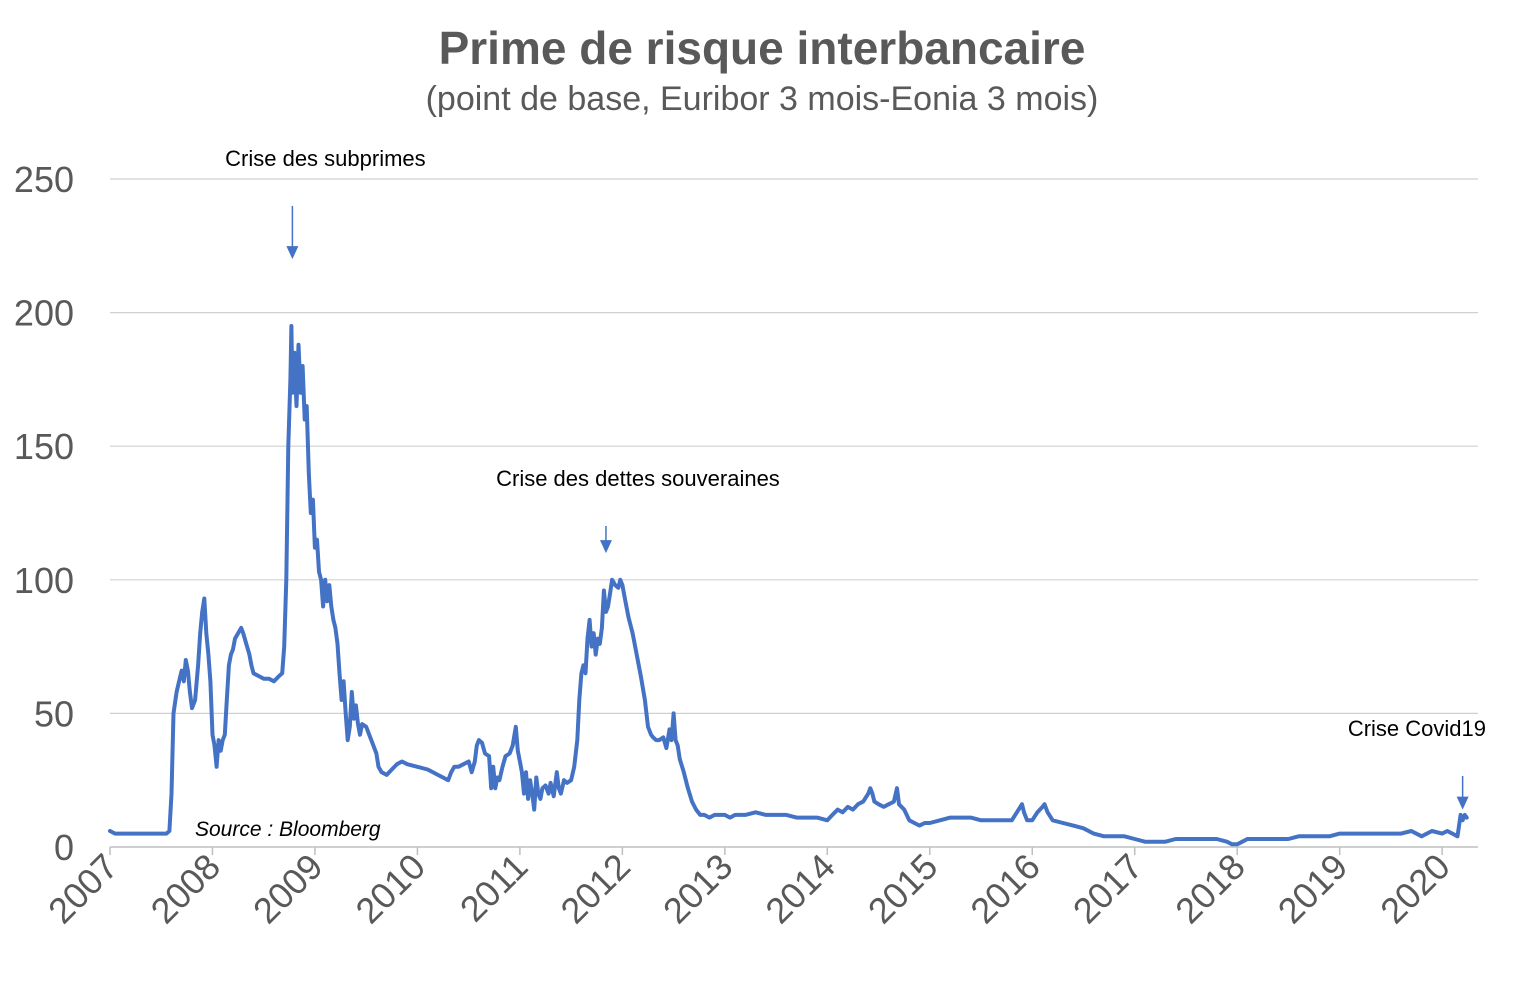 This screenshot has height=994, width=1524. What do you see at coordinates (1313, 889) in the screenshot?
I see `x-tick-label: 2019` at bounding box center [1313, 889].